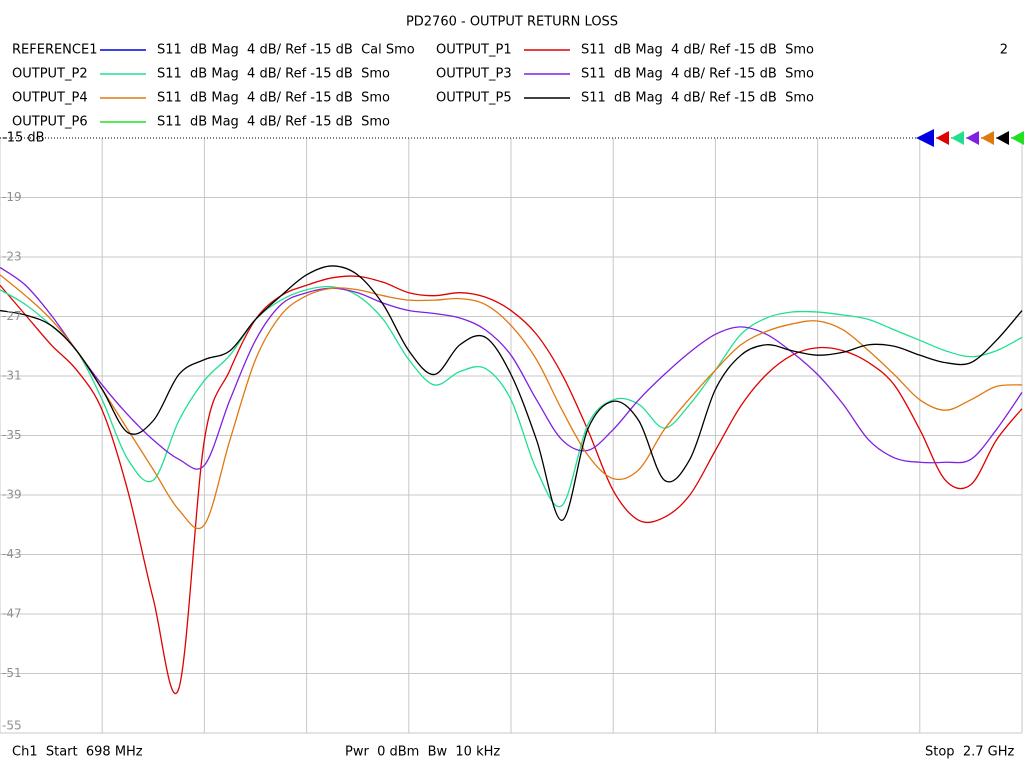 This screenshot has height=768, width=1024. Describe the element at coordinates (12, 726) in the screenshot. I see `y-tick-label: -55` at that location.